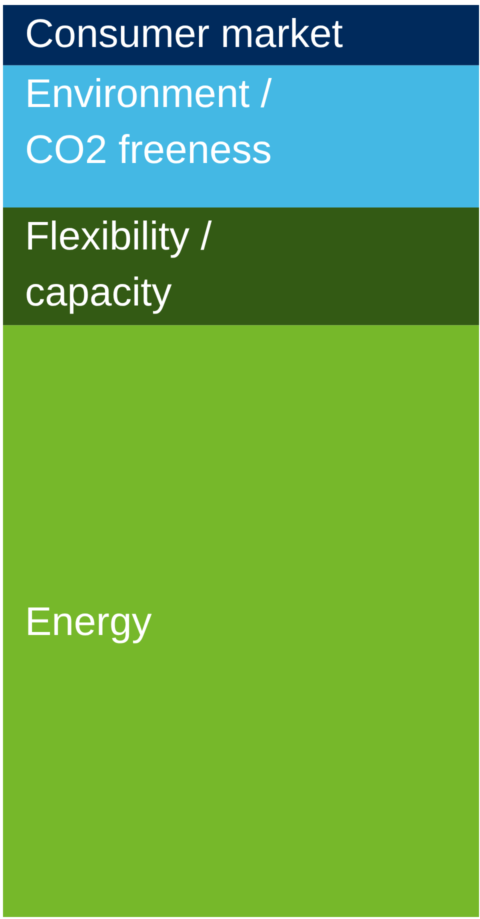 The width and height of the screenshot is (480, 919). I want to click on series-label: Consumer market, so click(184, 34).